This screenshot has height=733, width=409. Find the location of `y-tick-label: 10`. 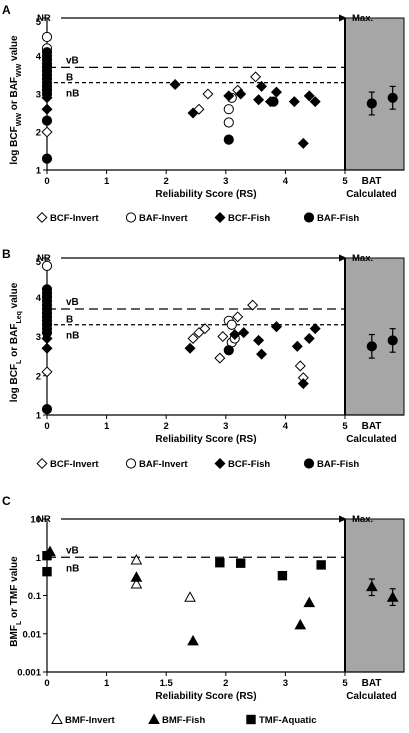

y-tick-label: 10 is located at coordinates (35, 520).